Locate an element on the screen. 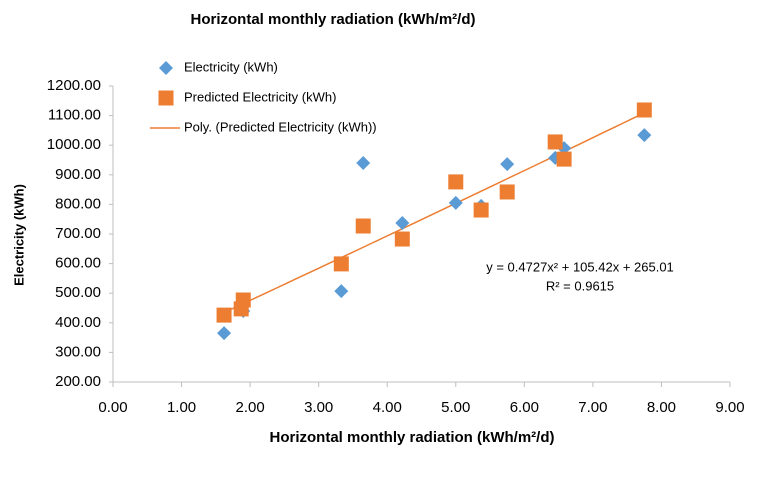  x-tick-label: 4.00 is located at coordinates (387, 407).